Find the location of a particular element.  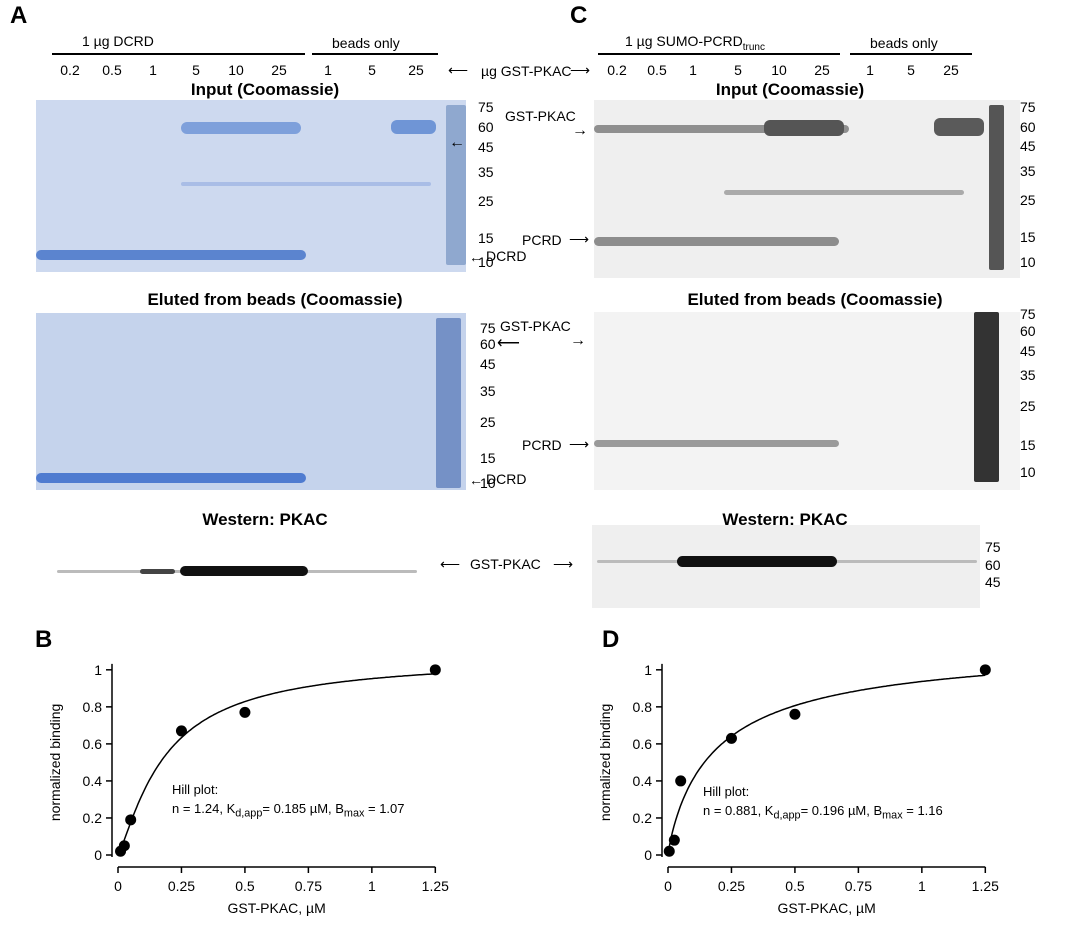

gst-pkac-band-beads is located at coordinates (413, 127).